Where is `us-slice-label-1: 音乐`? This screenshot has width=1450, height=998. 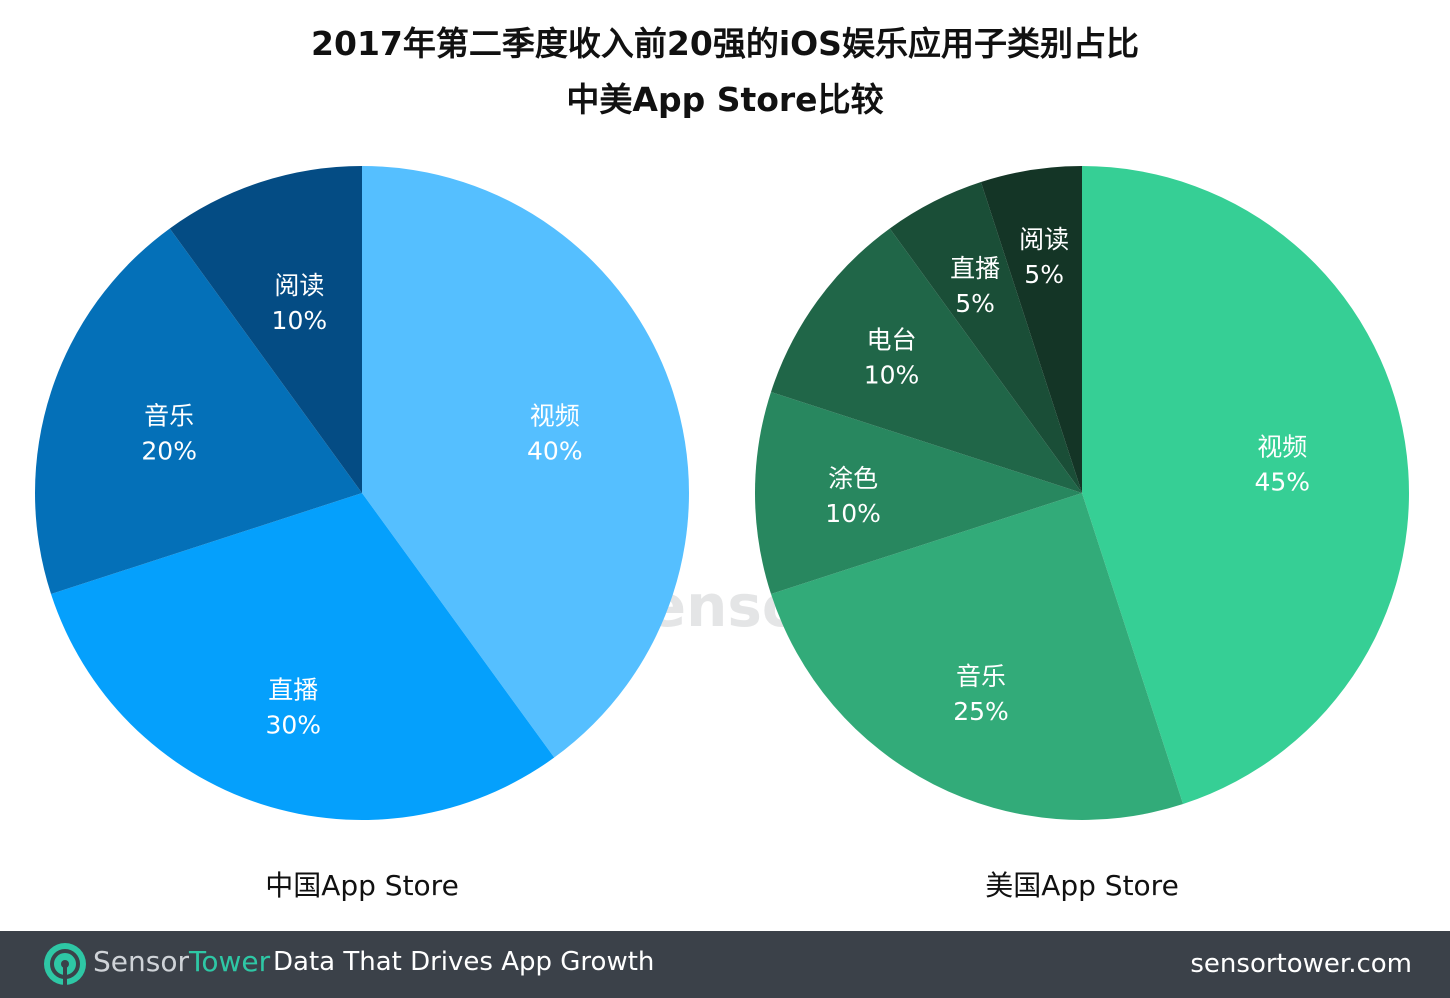 us-slice-label-1: 音乐 is located at coordinates (981, 676).